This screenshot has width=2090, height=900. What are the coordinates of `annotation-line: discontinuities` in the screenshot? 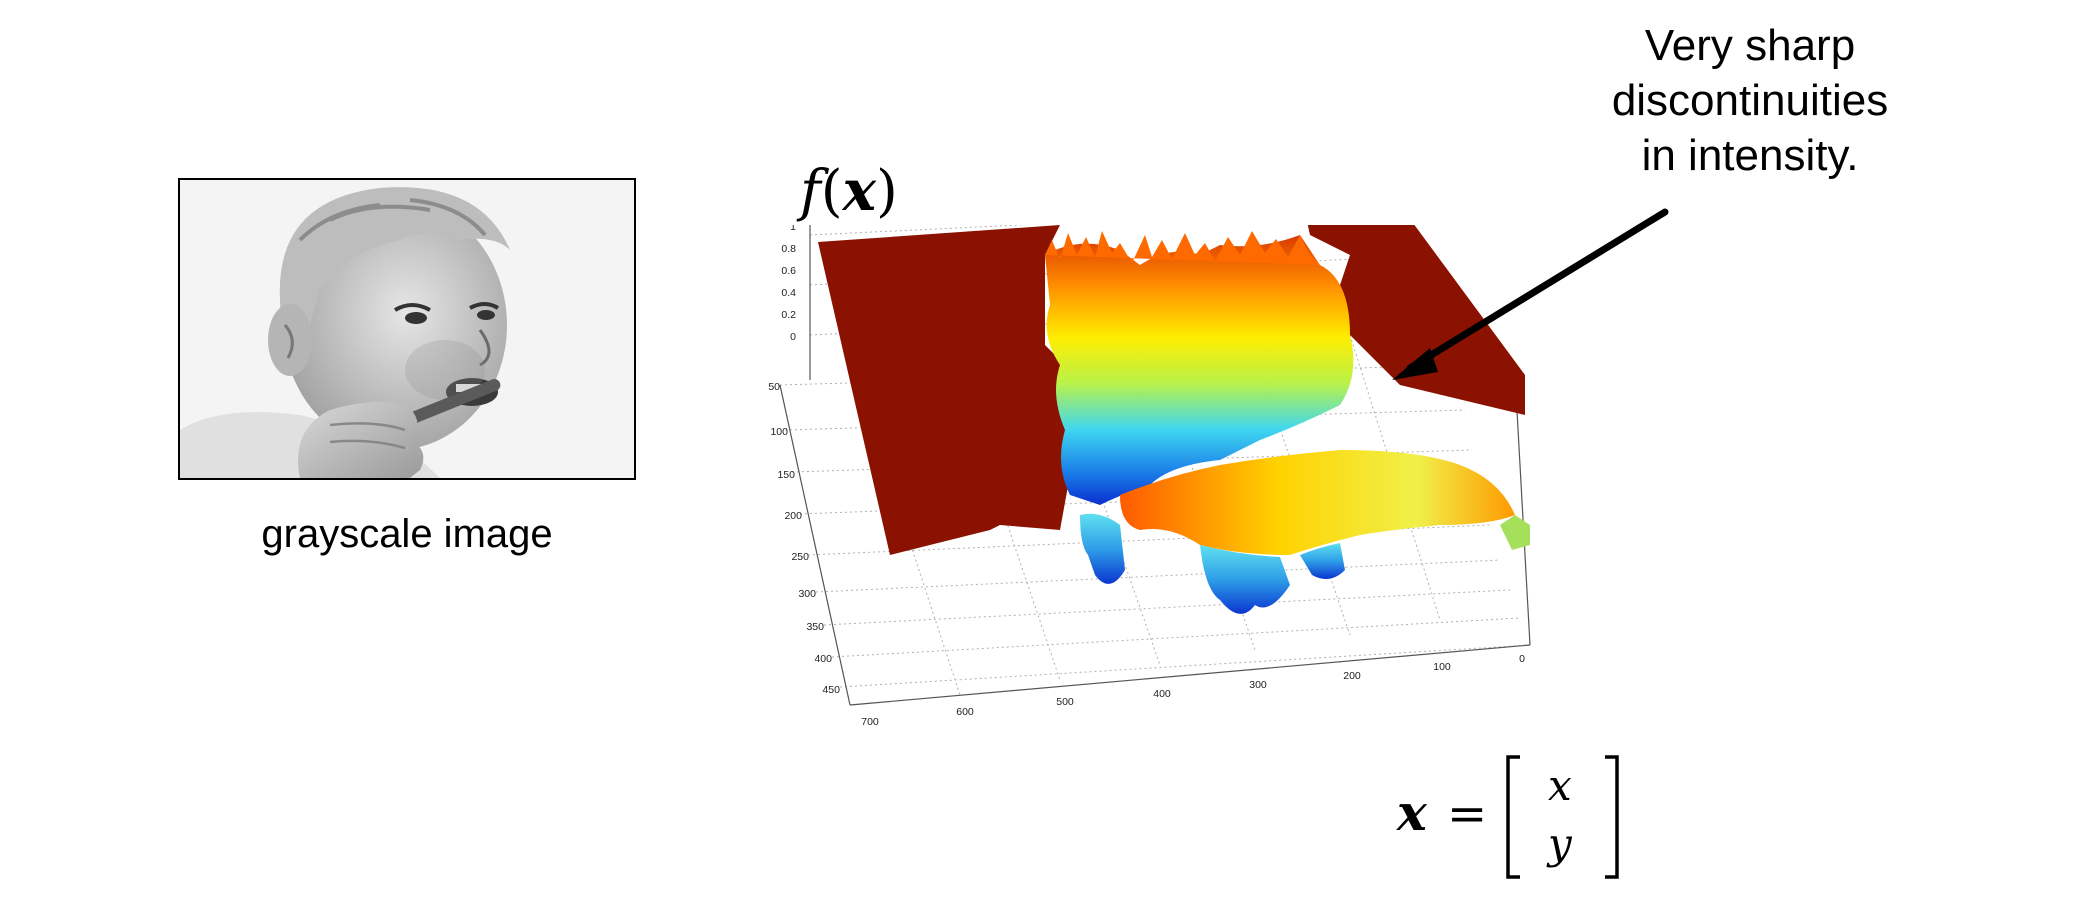 It's located at (1750, 100).